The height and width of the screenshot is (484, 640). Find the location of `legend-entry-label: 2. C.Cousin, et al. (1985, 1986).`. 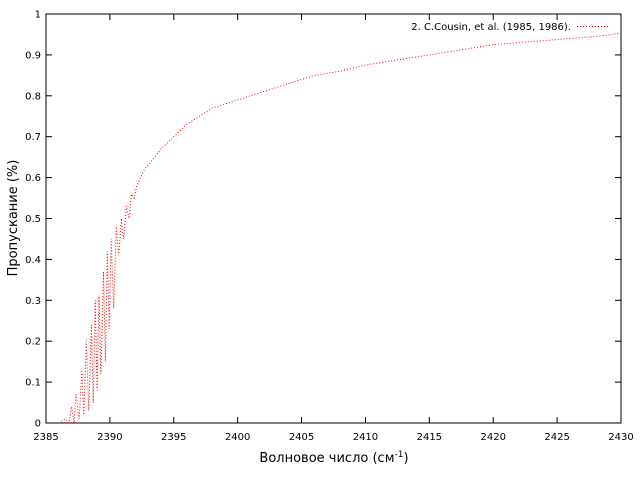

legend-entry-label: 2. C.Cousin, et al. (1985, 1986). is located at coordinates (491, 27).